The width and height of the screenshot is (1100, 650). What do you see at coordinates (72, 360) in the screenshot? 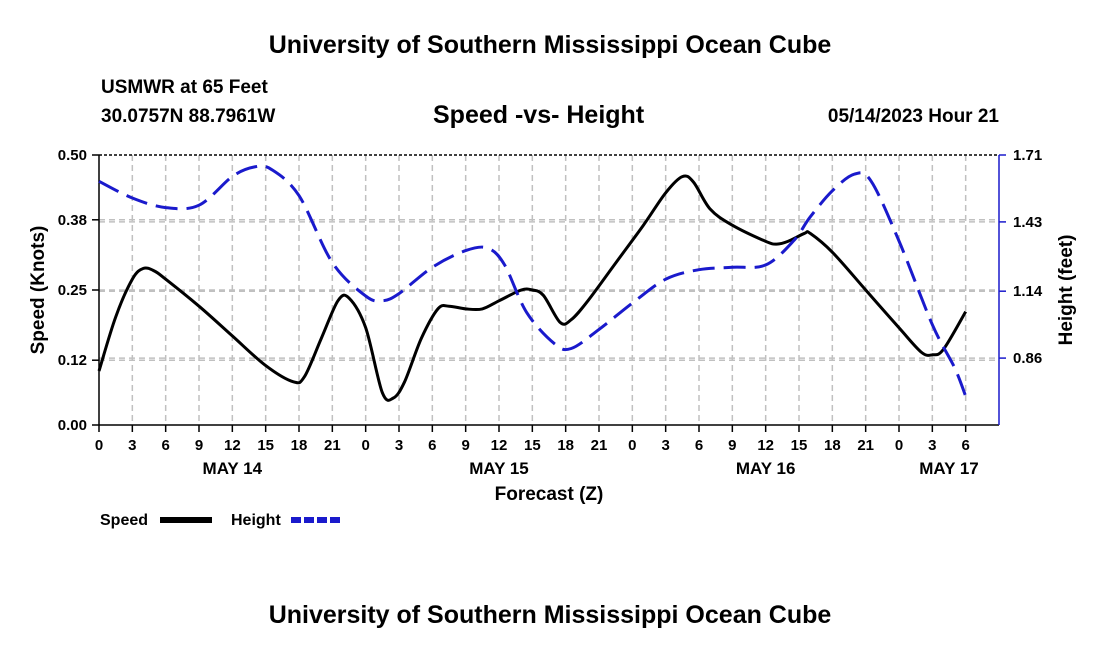
I see `y-tick-label-left: 0.12` at bounding box center [72, 360].